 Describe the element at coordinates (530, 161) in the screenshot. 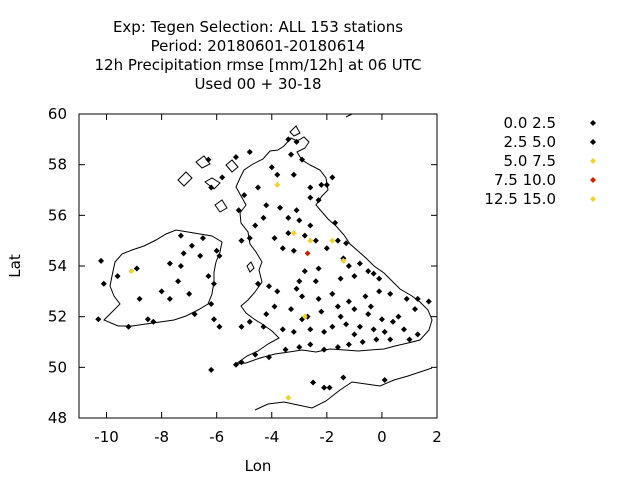

I see `legend-entry-label: 5.0 7.5` at that location.